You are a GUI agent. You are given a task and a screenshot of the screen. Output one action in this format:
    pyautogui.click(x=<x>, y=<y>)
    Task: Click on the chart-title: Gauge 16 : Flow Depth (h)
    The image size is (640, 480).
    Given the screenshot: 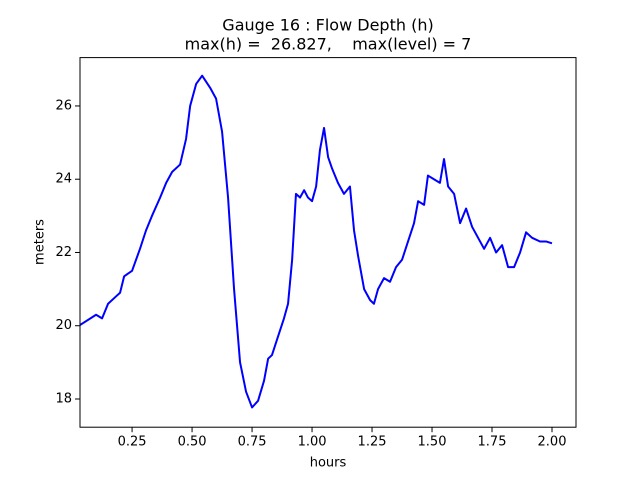 What is the action you would take?
    pyautogui.click(x=327, y=25)
    